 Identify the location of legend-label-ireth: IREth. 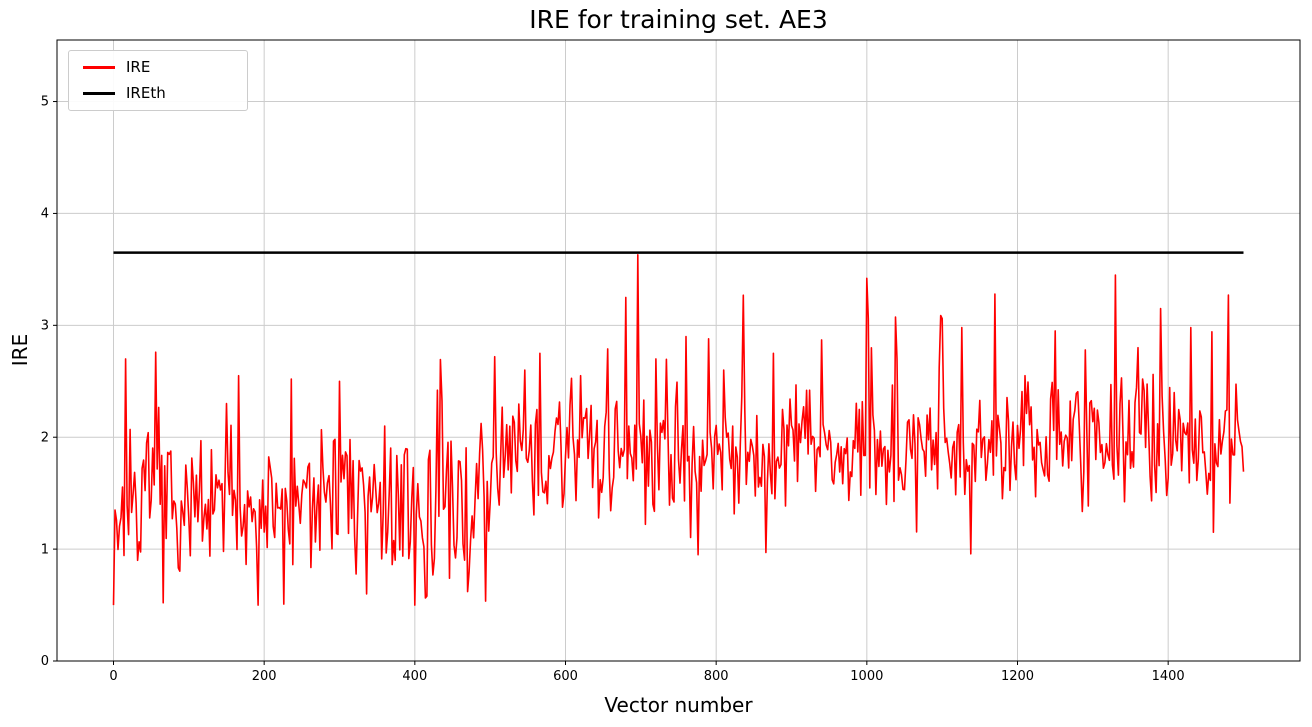
(146, 93).